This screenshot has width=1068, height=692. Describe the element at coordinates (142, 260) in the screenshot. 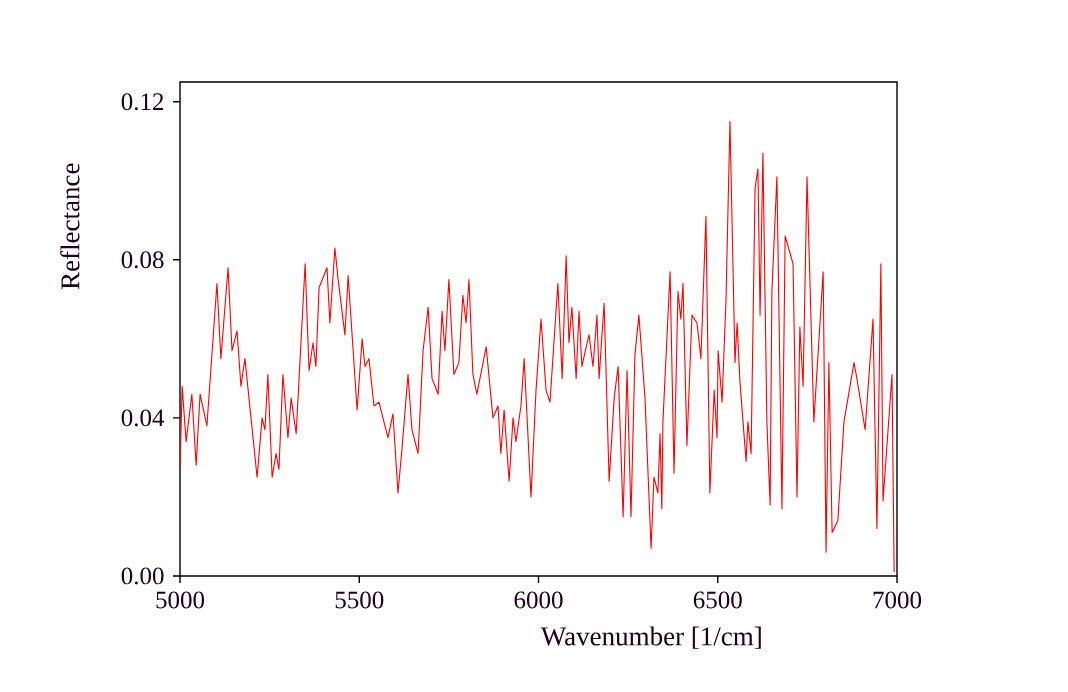

I see `y-tick-label: 0.08` at that location.